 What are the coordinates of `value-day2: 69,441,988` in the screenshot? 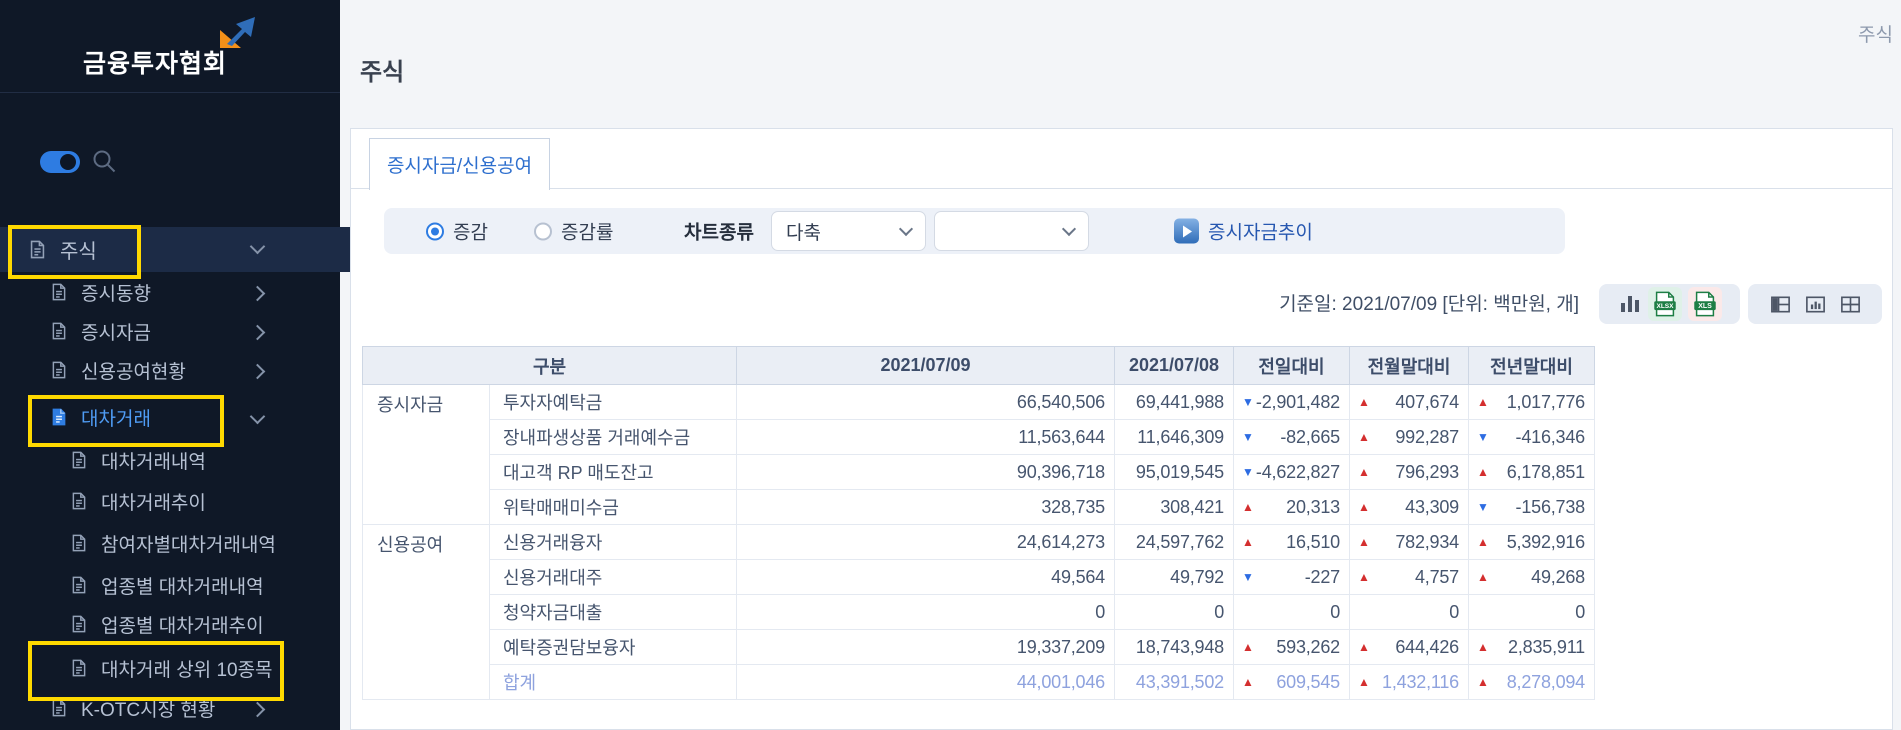 It's located at (1174, 402).